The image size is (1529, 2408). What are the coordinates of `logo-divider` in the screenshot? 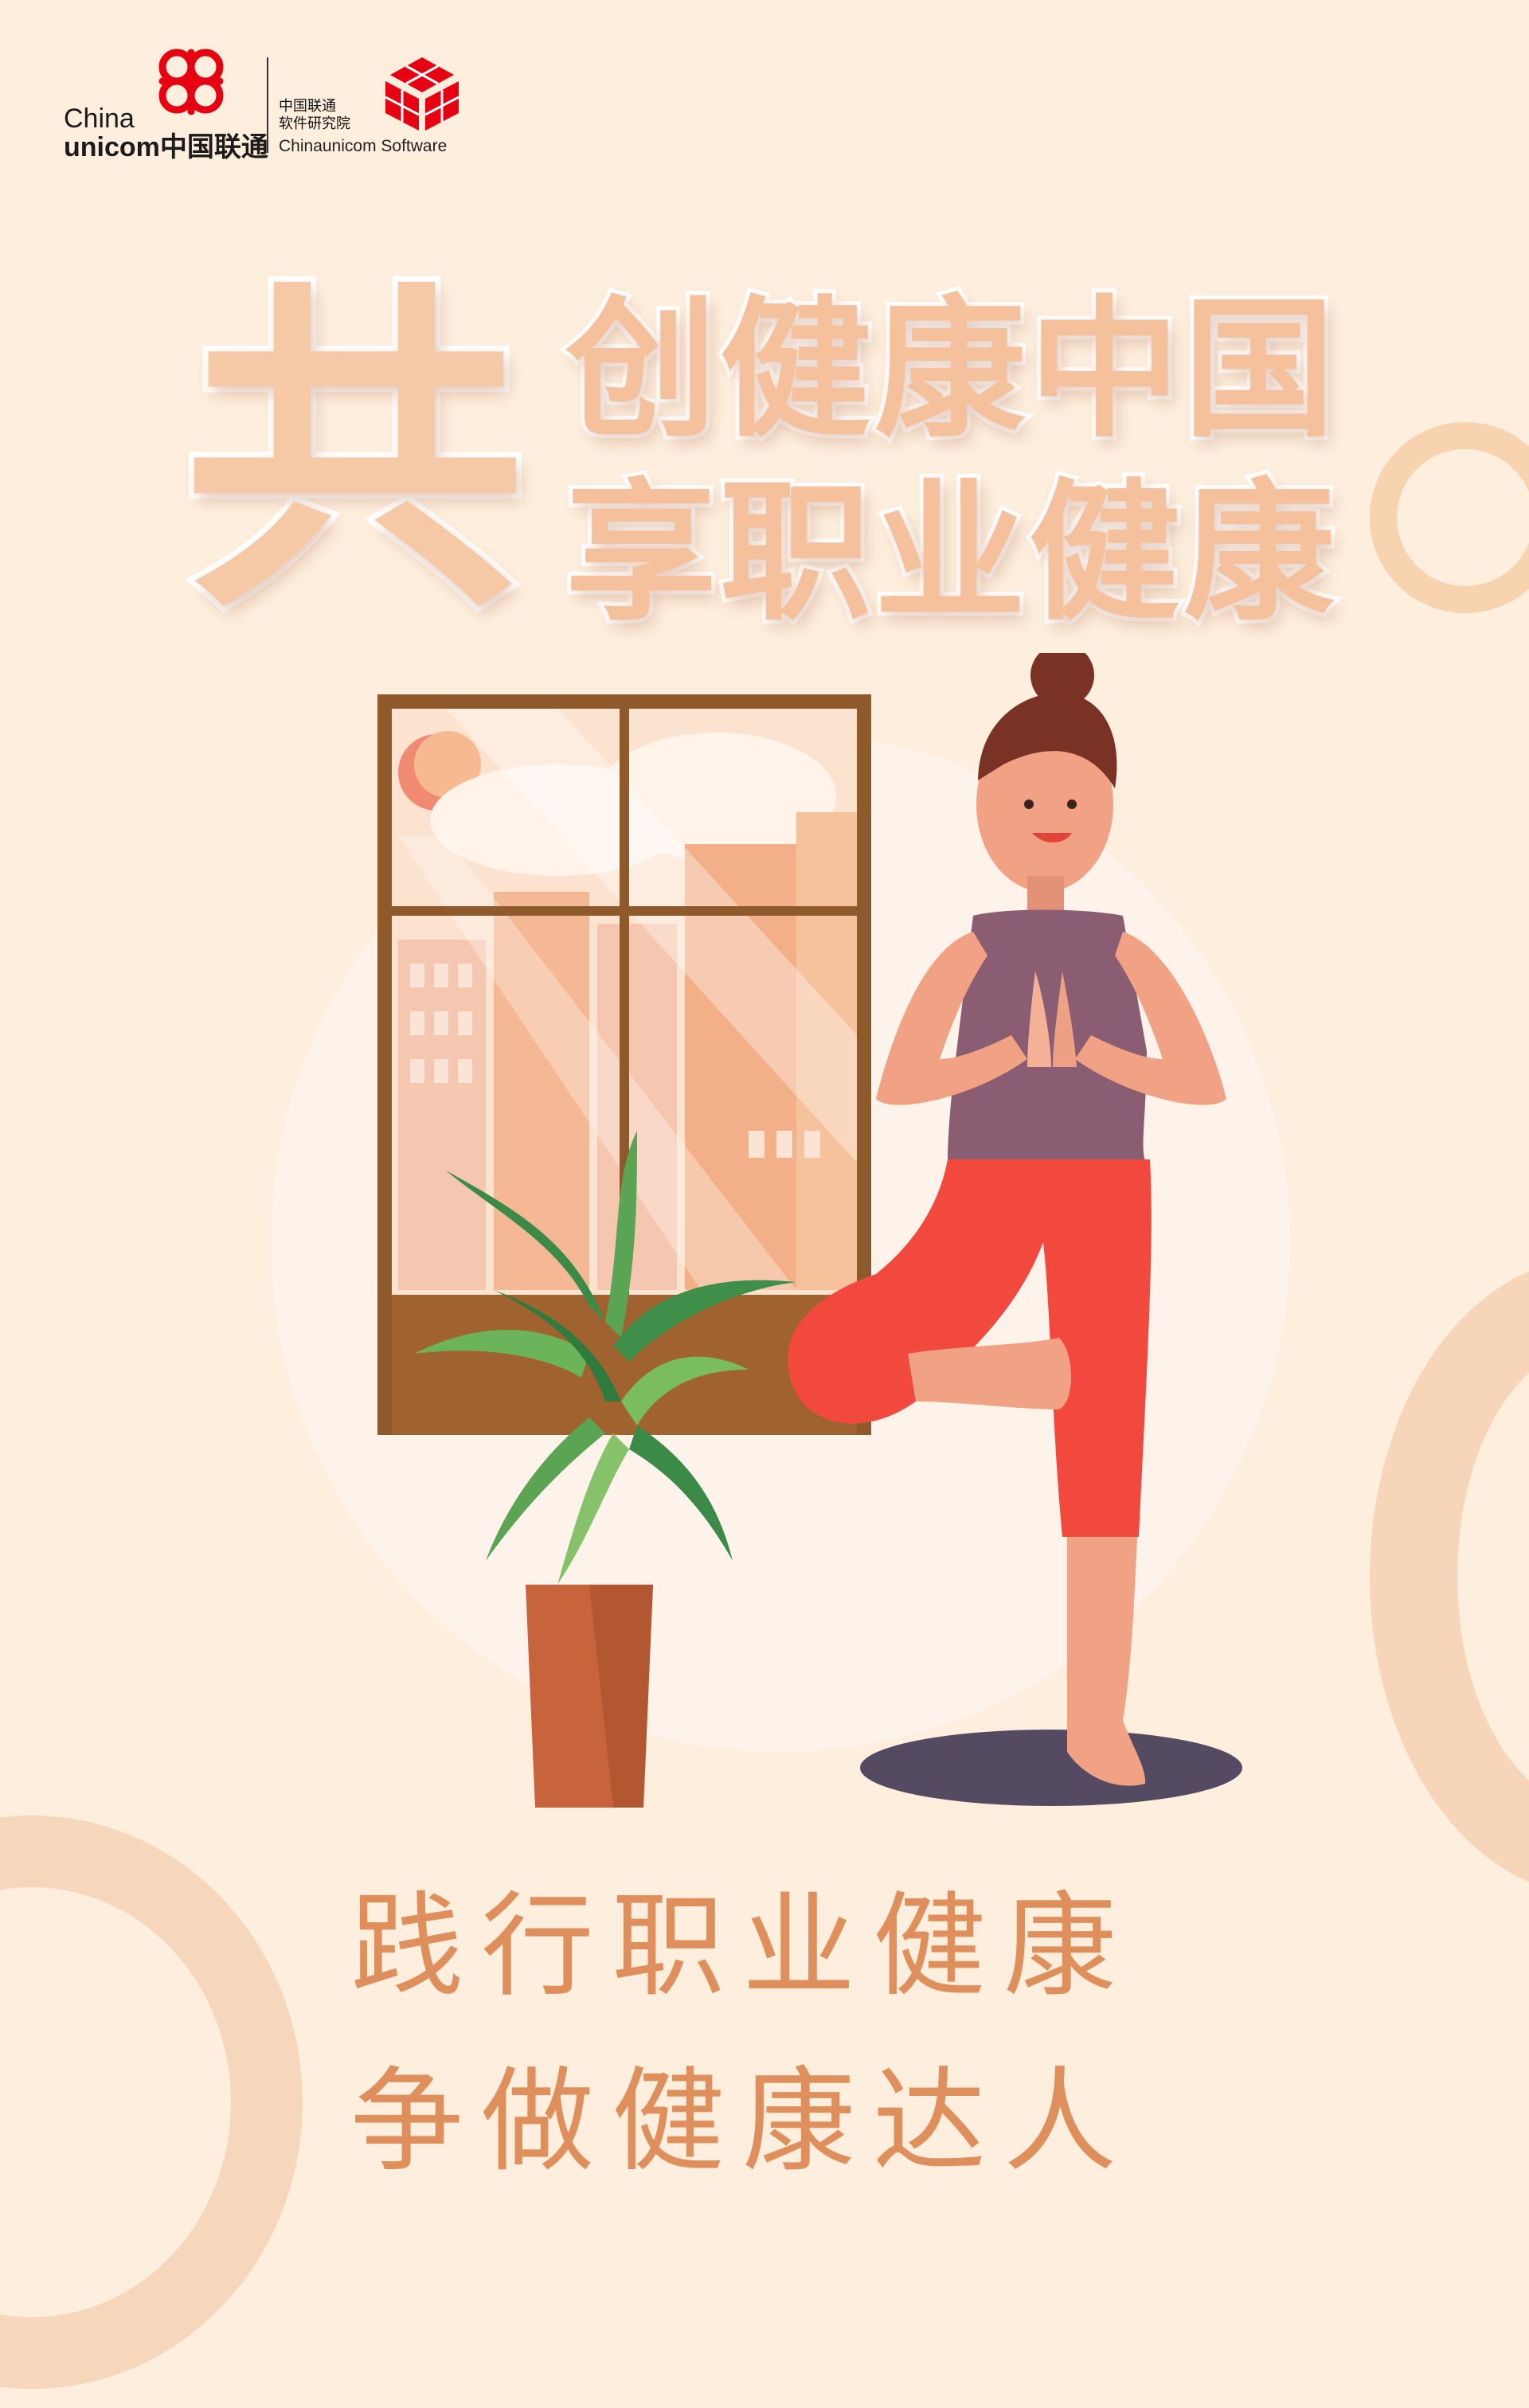 It's located at (267, 105).